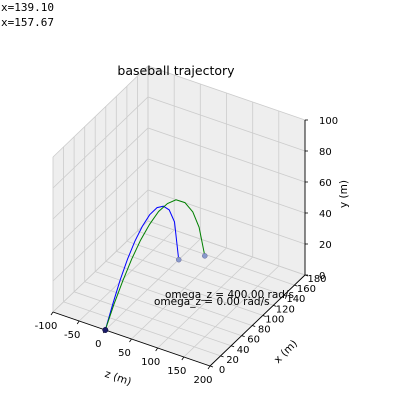  What do you see at coordinates (325, 183) in the screenshot?
I see `z-tick-label: 60` at bounding box center [325, 183].